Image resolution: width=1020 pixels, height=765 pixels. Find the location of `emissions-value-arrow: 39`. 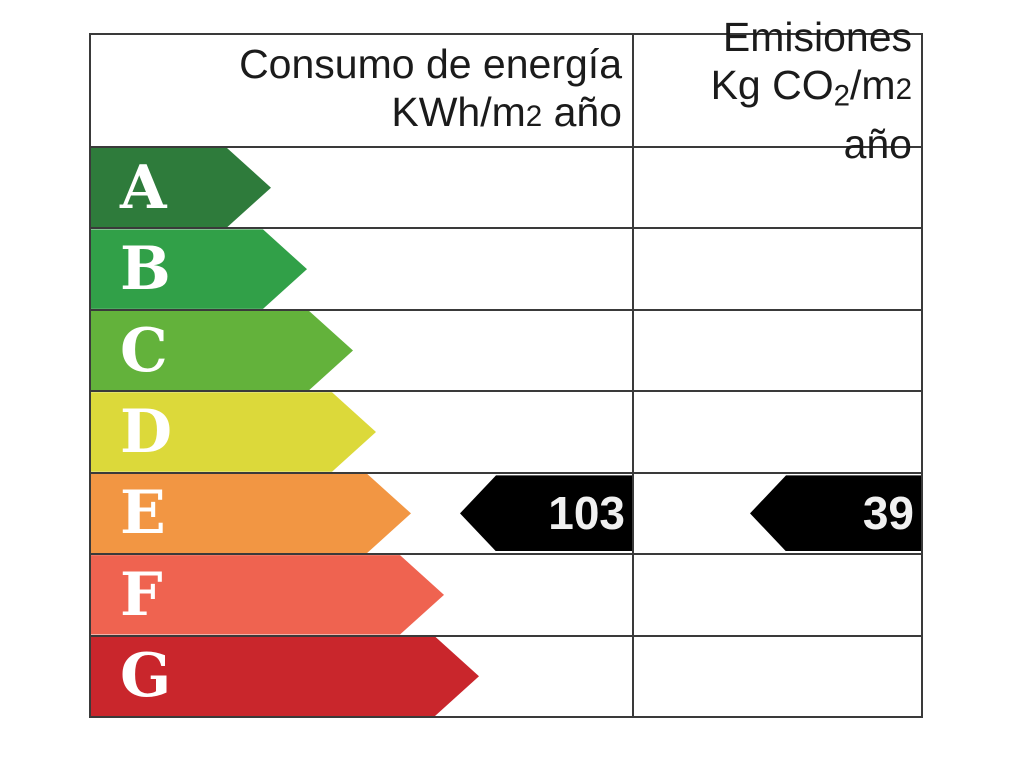

emissions-value-arrow: 39 is located at coordinates (835, 513).